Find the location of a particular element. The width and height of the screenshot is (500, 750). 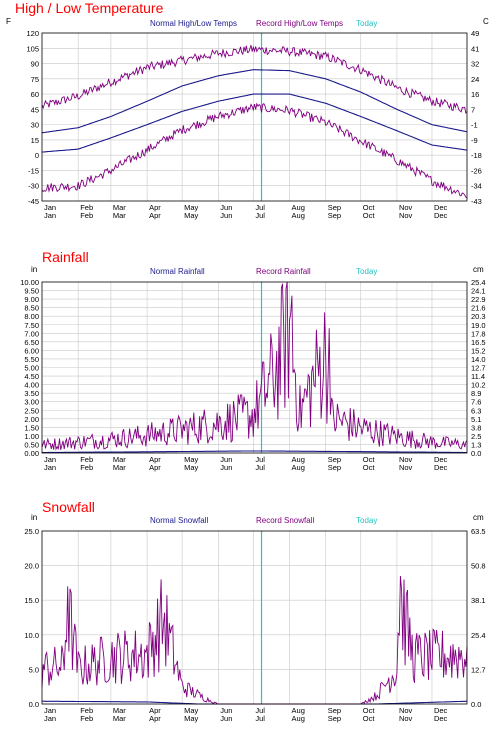

temperature-y-tick-left: -45 is located at coordinates (33, 201).